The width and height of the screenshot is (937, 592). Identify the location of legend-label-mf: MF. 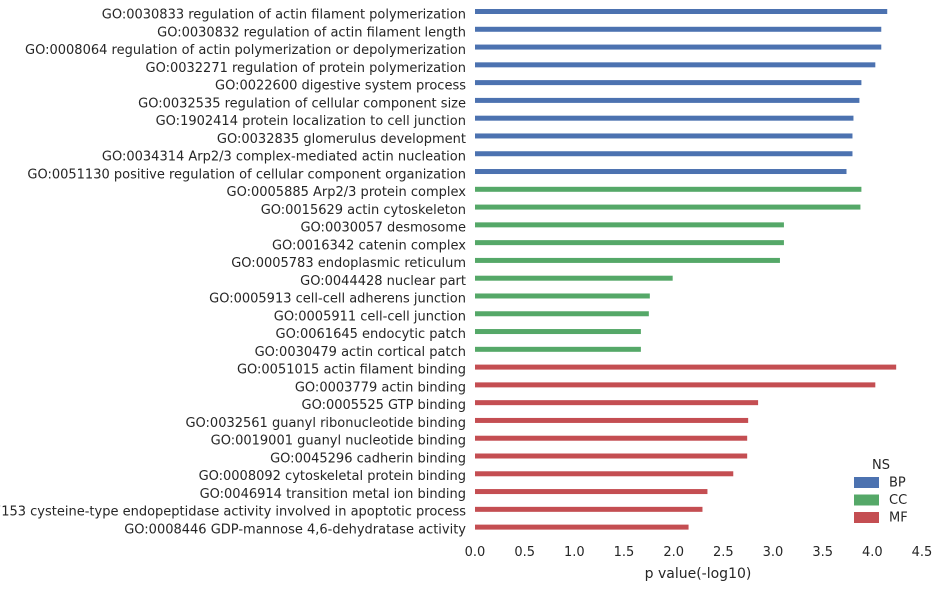
(898, 518).